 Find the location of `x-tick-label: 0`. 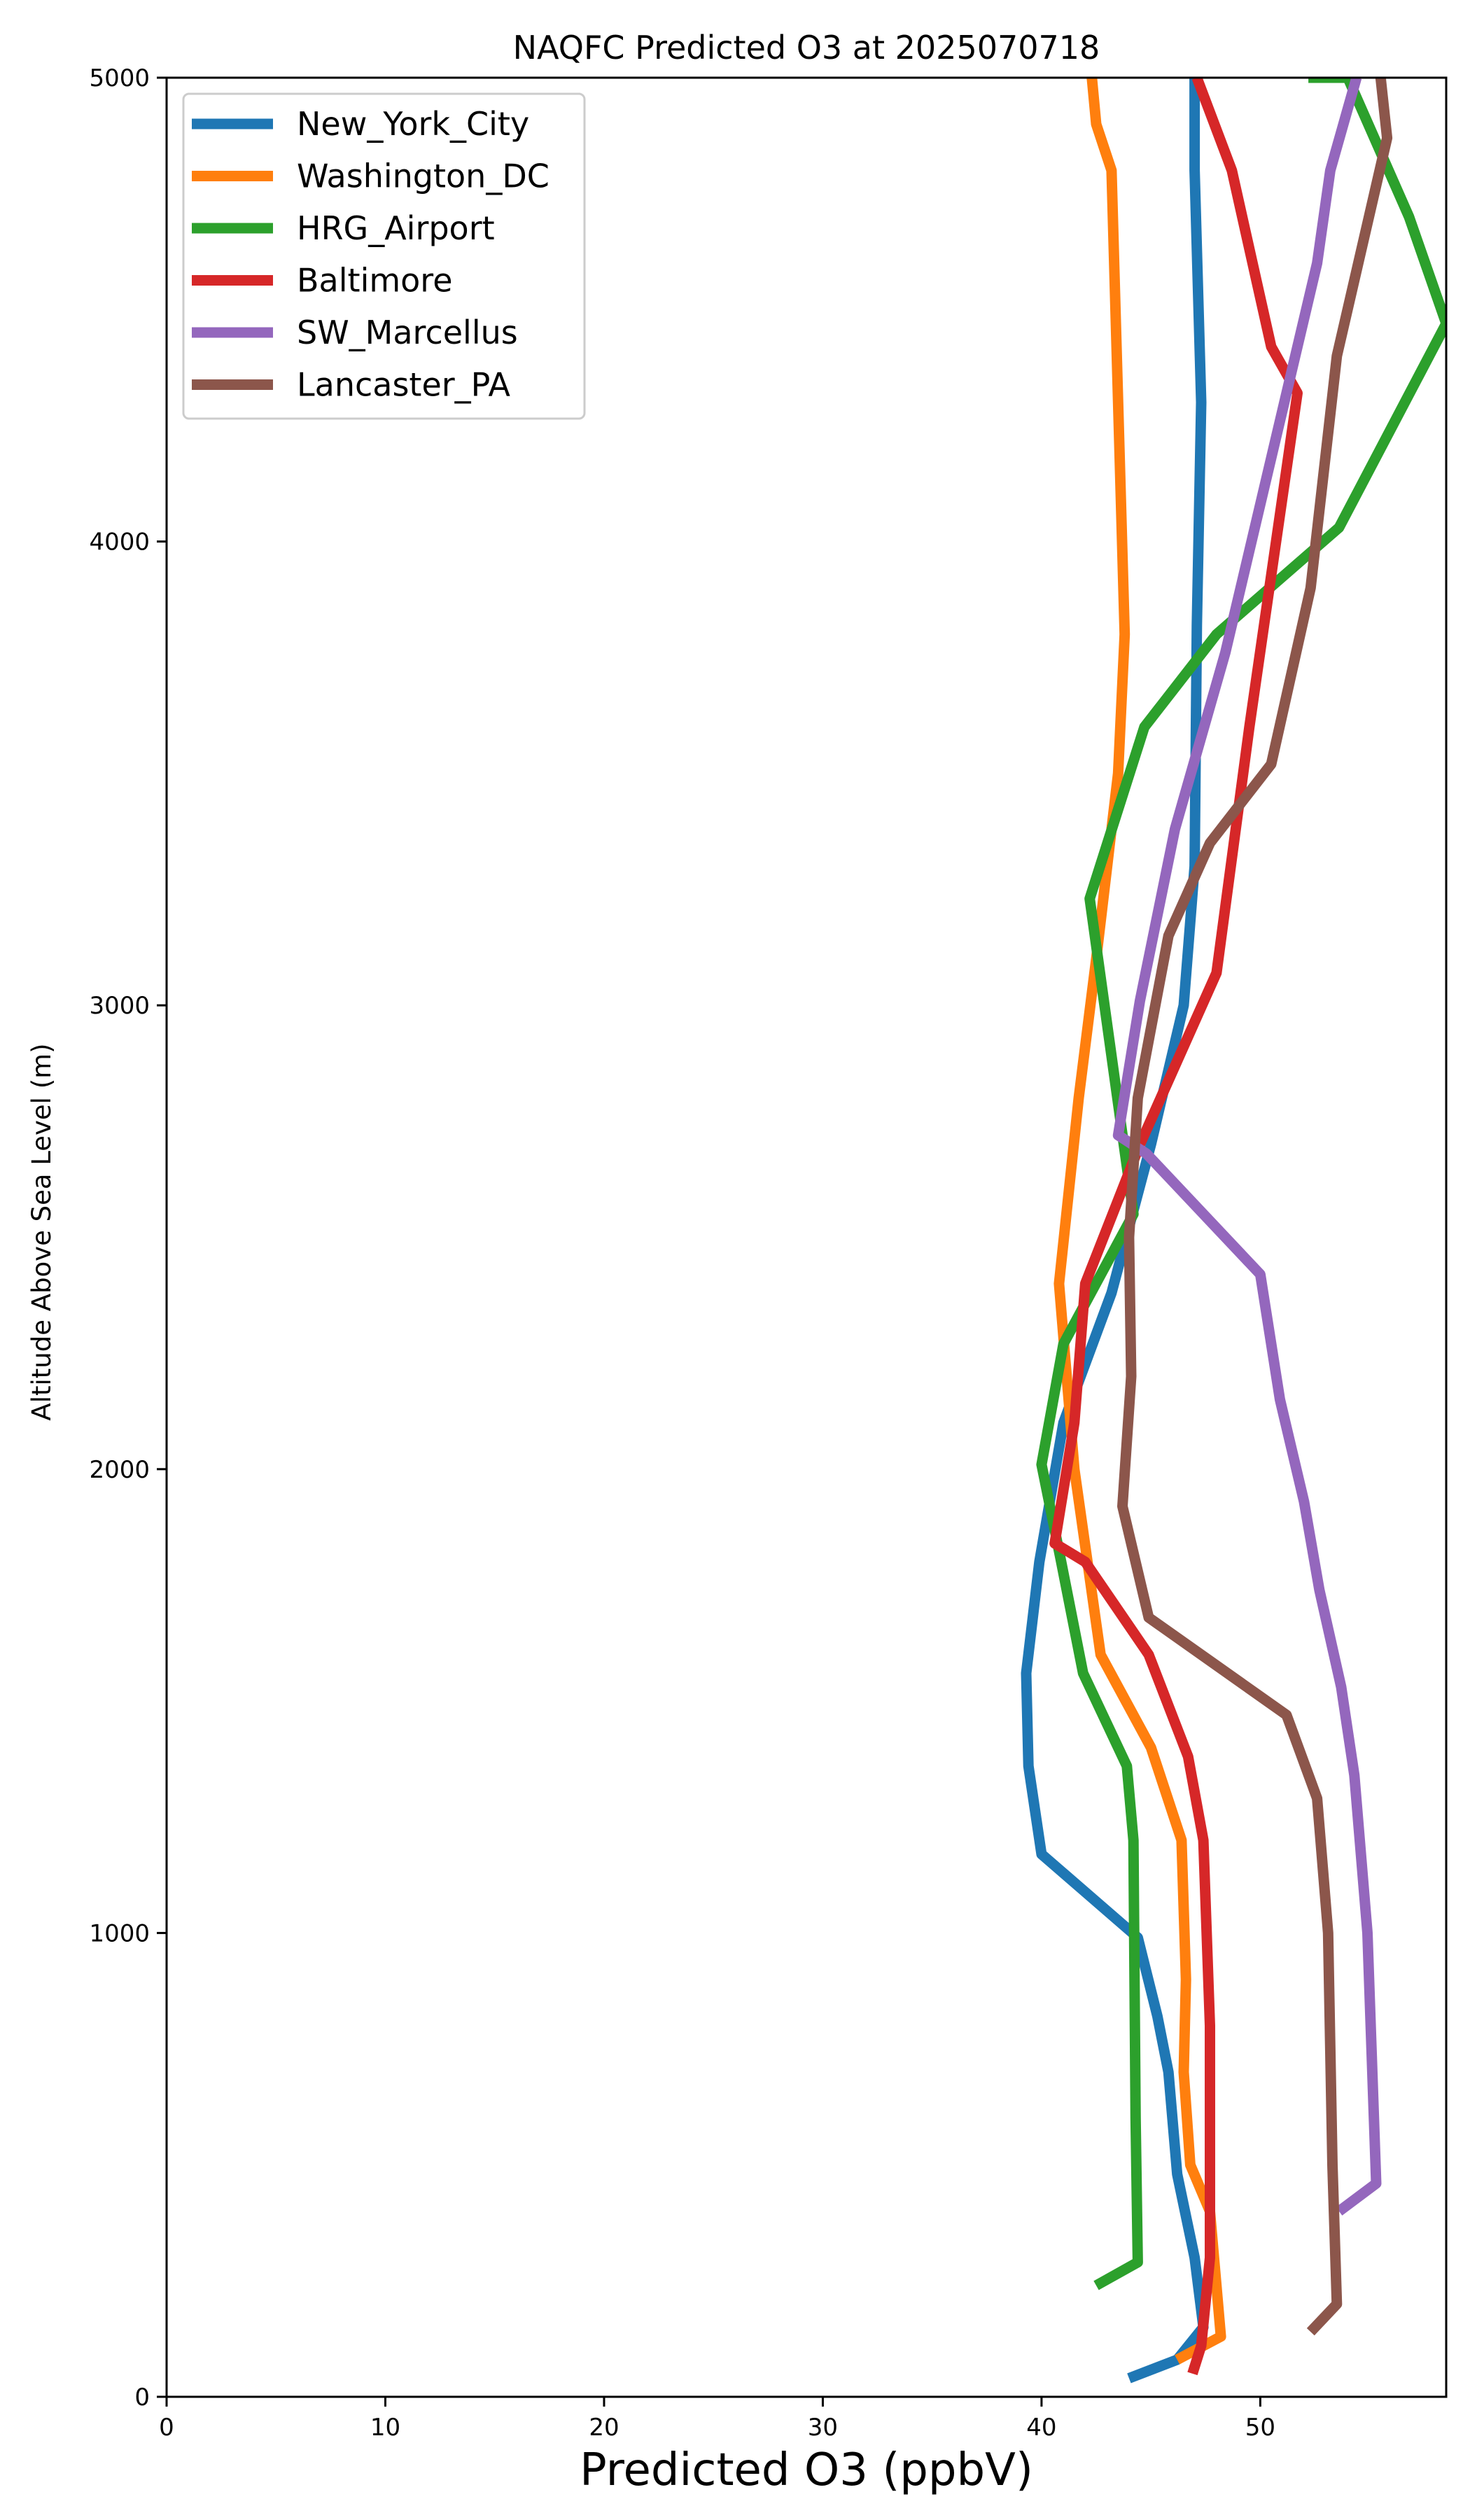

x-tick-label: 0 is located at coordinates (166, 2428).